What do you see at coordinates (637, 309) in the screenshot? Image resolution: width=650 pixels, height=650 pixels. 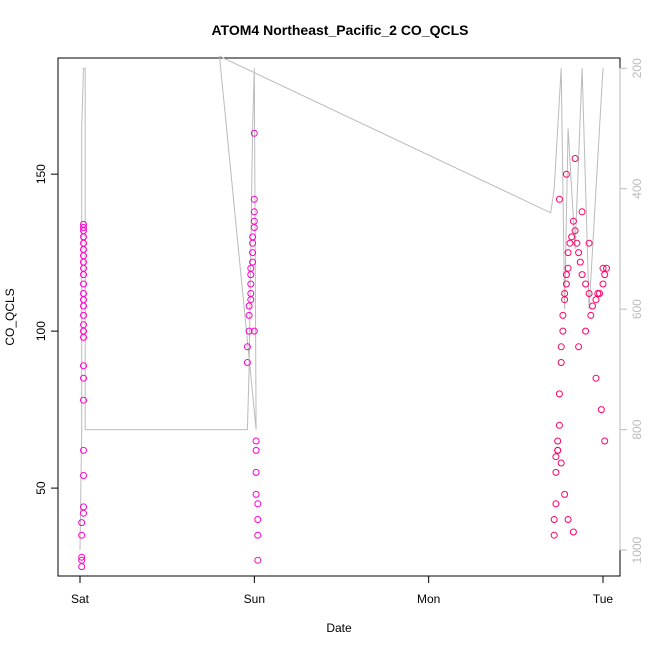 I see `y2-tick-label: 600` at bounding box center [637, 309].